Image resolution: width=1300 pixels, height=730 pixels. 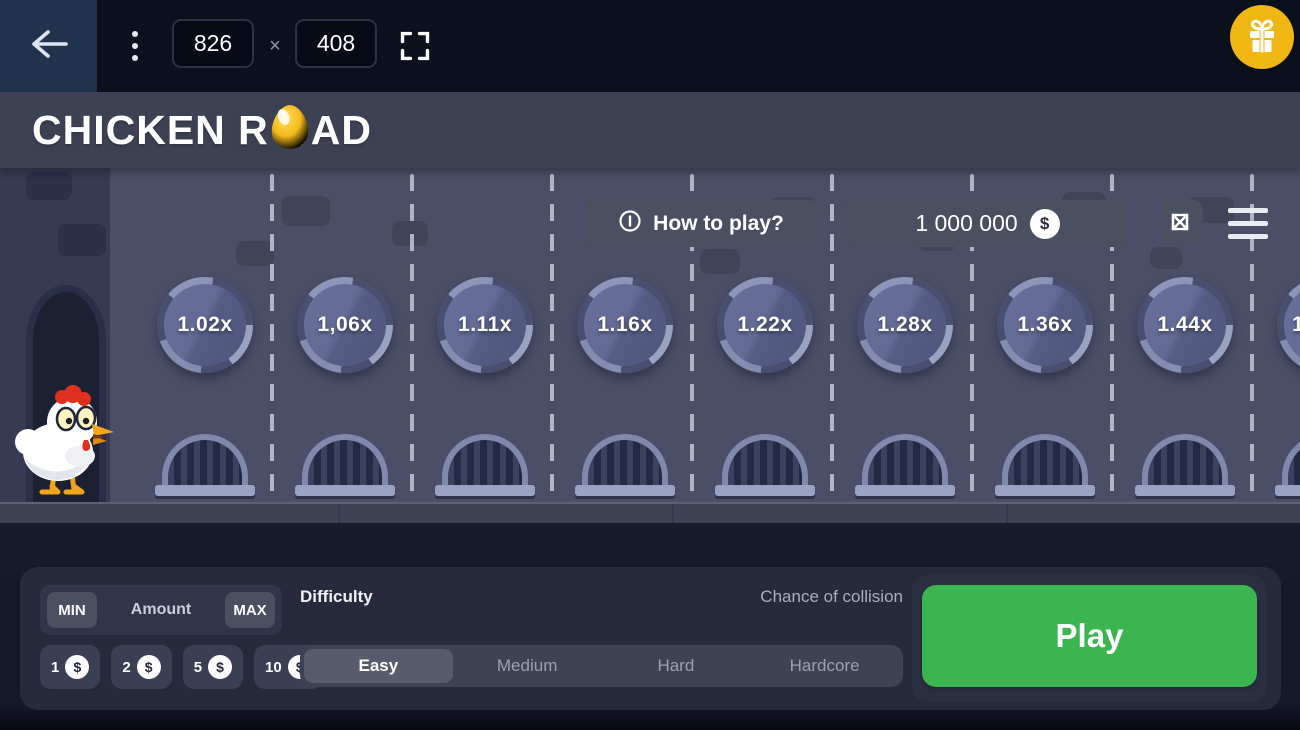 What do you see at coordinates (66, 443) in the screenshot?
I see `chicken-character` at bounding box center [66, 443].